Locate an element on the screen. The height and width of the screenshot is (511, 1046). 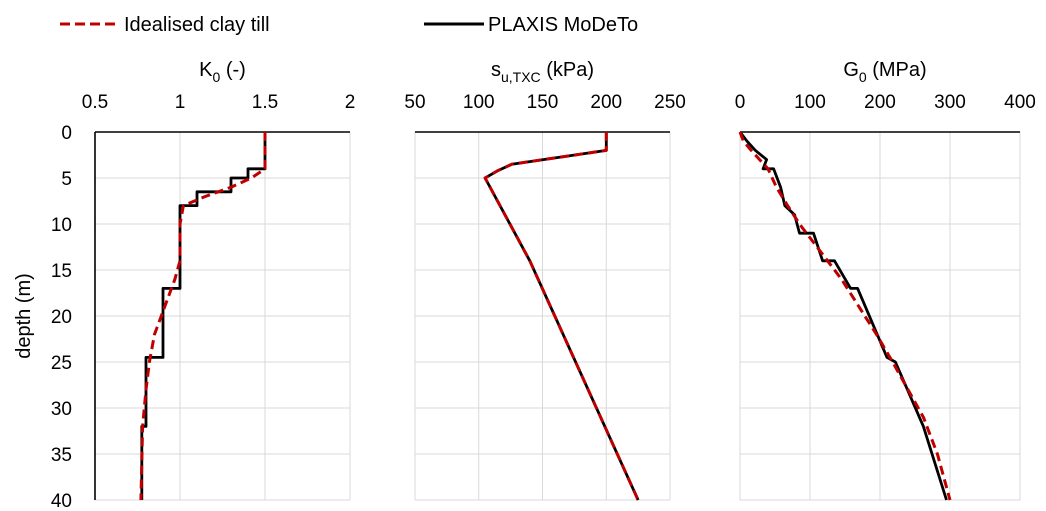
y-tick-label: 25 is located at coordinates (61, 363).